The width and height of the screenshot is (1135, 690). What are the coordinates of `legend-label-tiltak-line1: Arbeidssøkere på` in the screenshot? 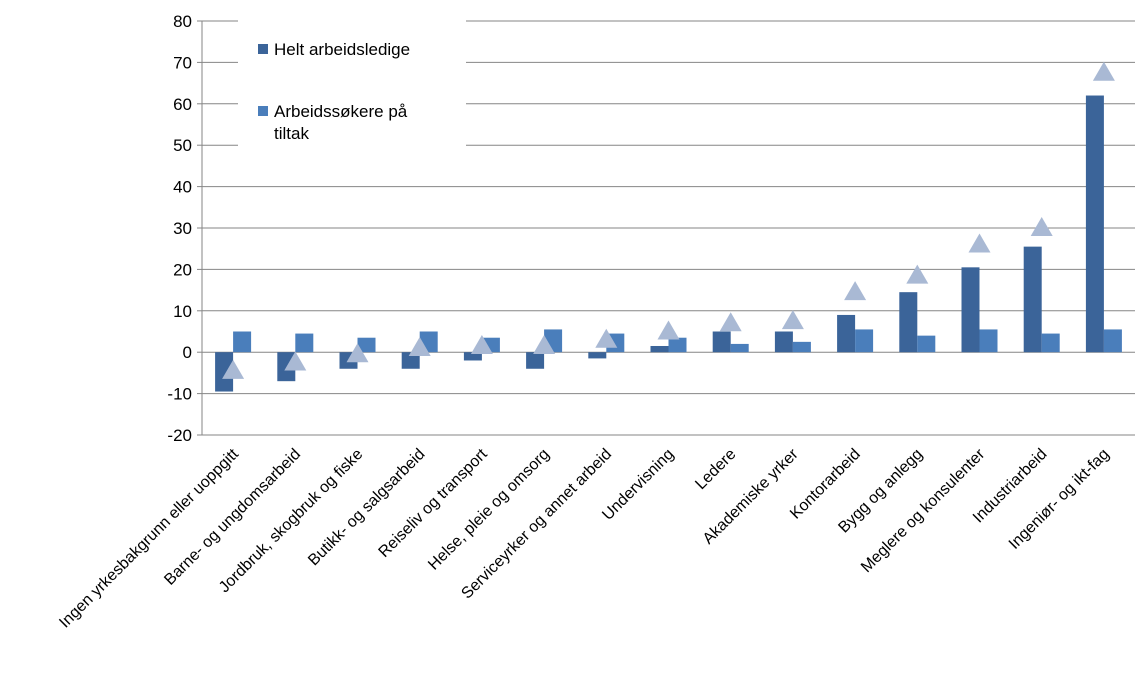 It's located at (341, 111).